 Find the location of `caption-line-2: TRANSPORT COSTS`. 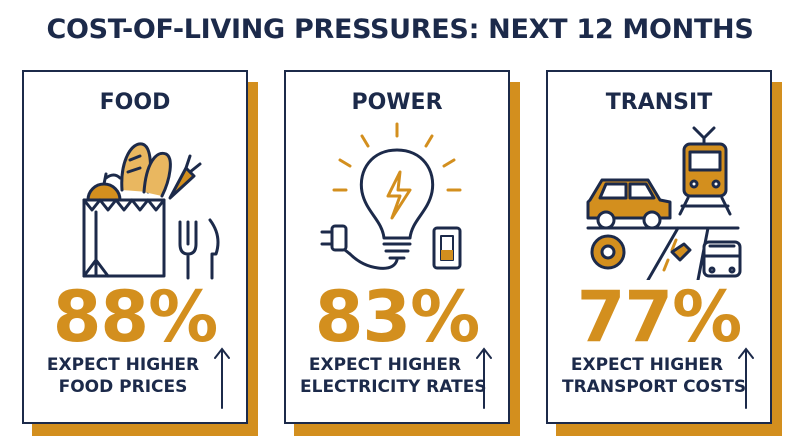

caption-line-2: TRANSPORT COSTS is located at coordinates (654, 387).